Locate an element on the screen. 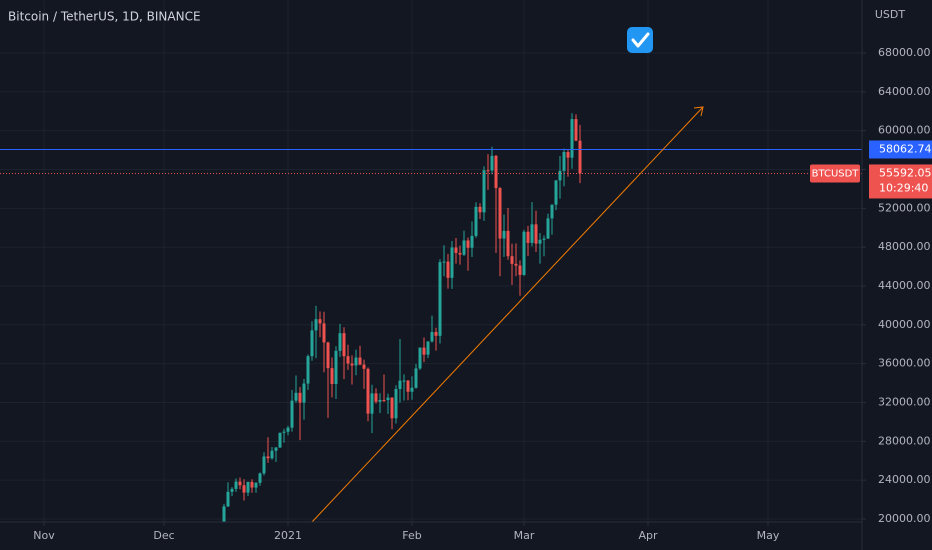  y-tick-label: 24000.00 is located at coordinates (904, 479).